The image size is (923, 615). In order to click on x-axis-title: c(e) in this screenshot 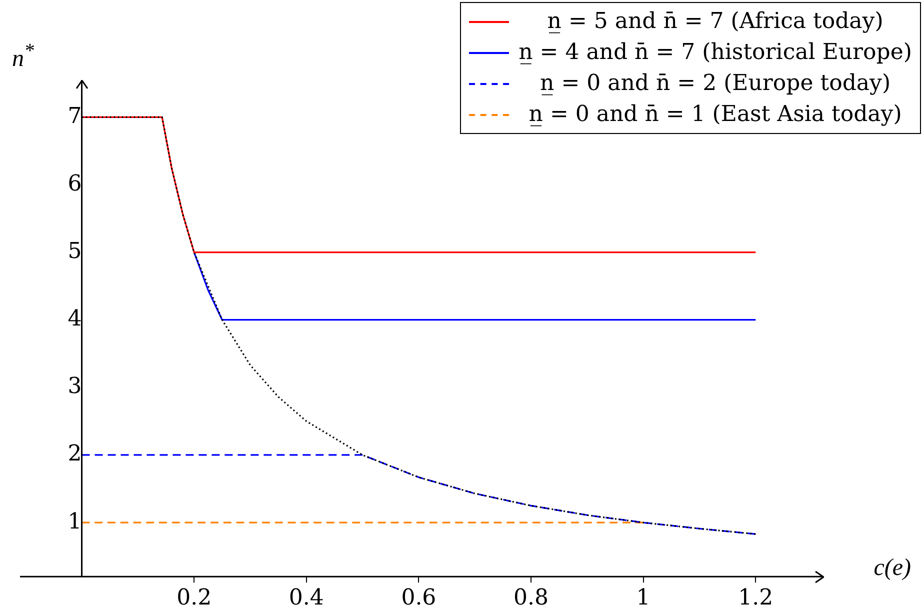, I will do `click(892, 568)`.